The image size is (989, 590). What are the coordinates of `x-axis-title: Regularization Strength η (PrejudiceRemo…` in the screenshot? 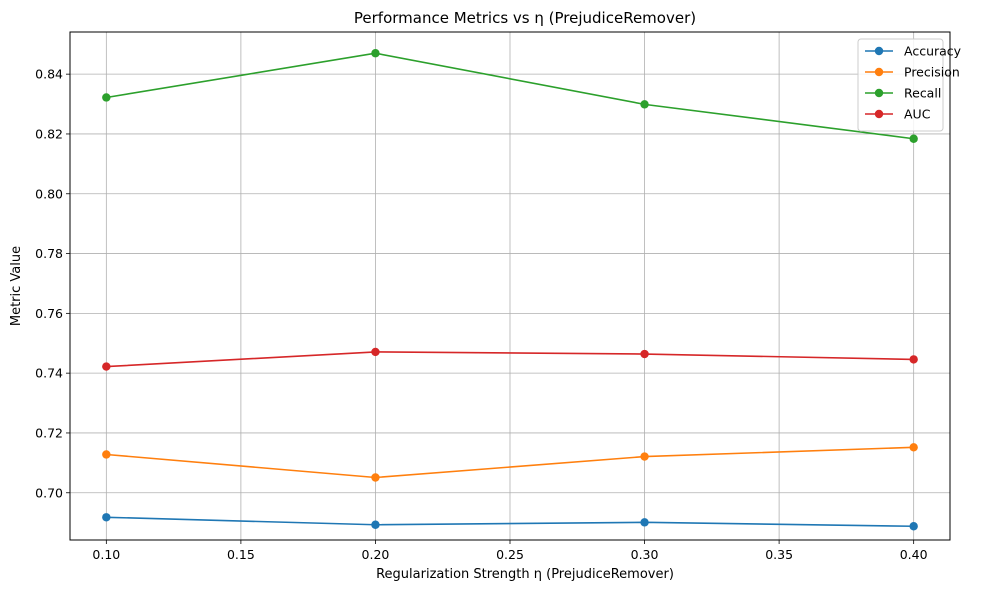 It's located at (525, 574).